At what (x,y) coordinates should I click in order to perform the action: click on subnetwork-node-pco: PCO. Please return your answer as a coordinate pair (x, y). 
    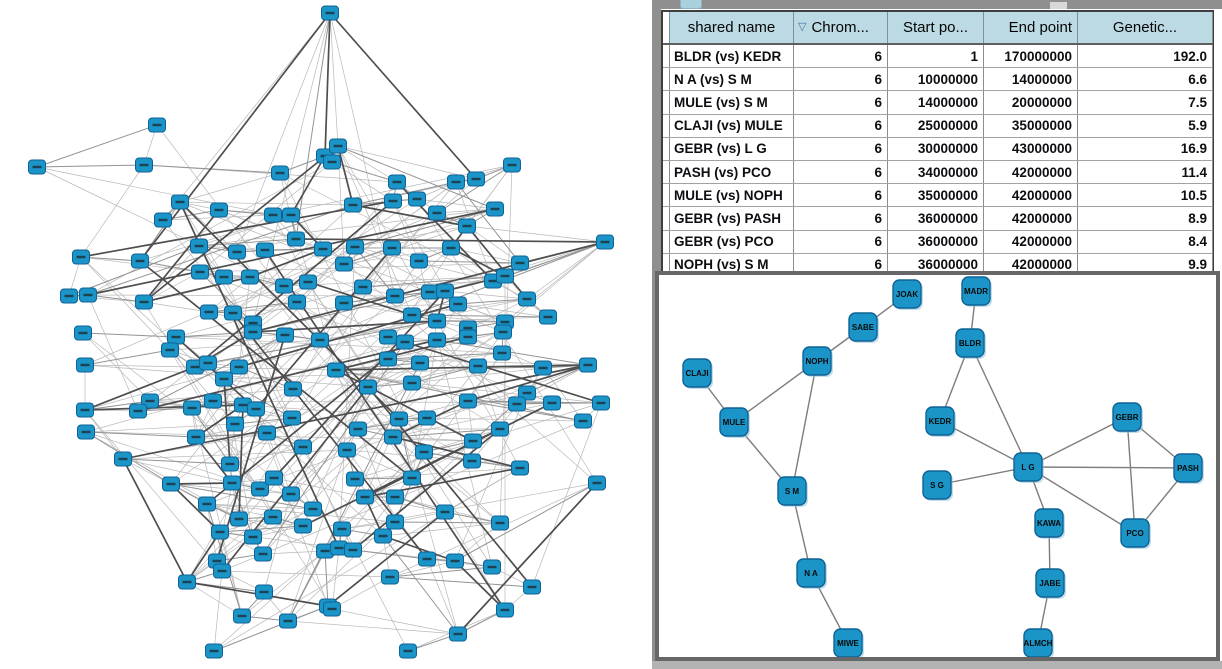
    Looking at the image, I should click on (1135, 533).